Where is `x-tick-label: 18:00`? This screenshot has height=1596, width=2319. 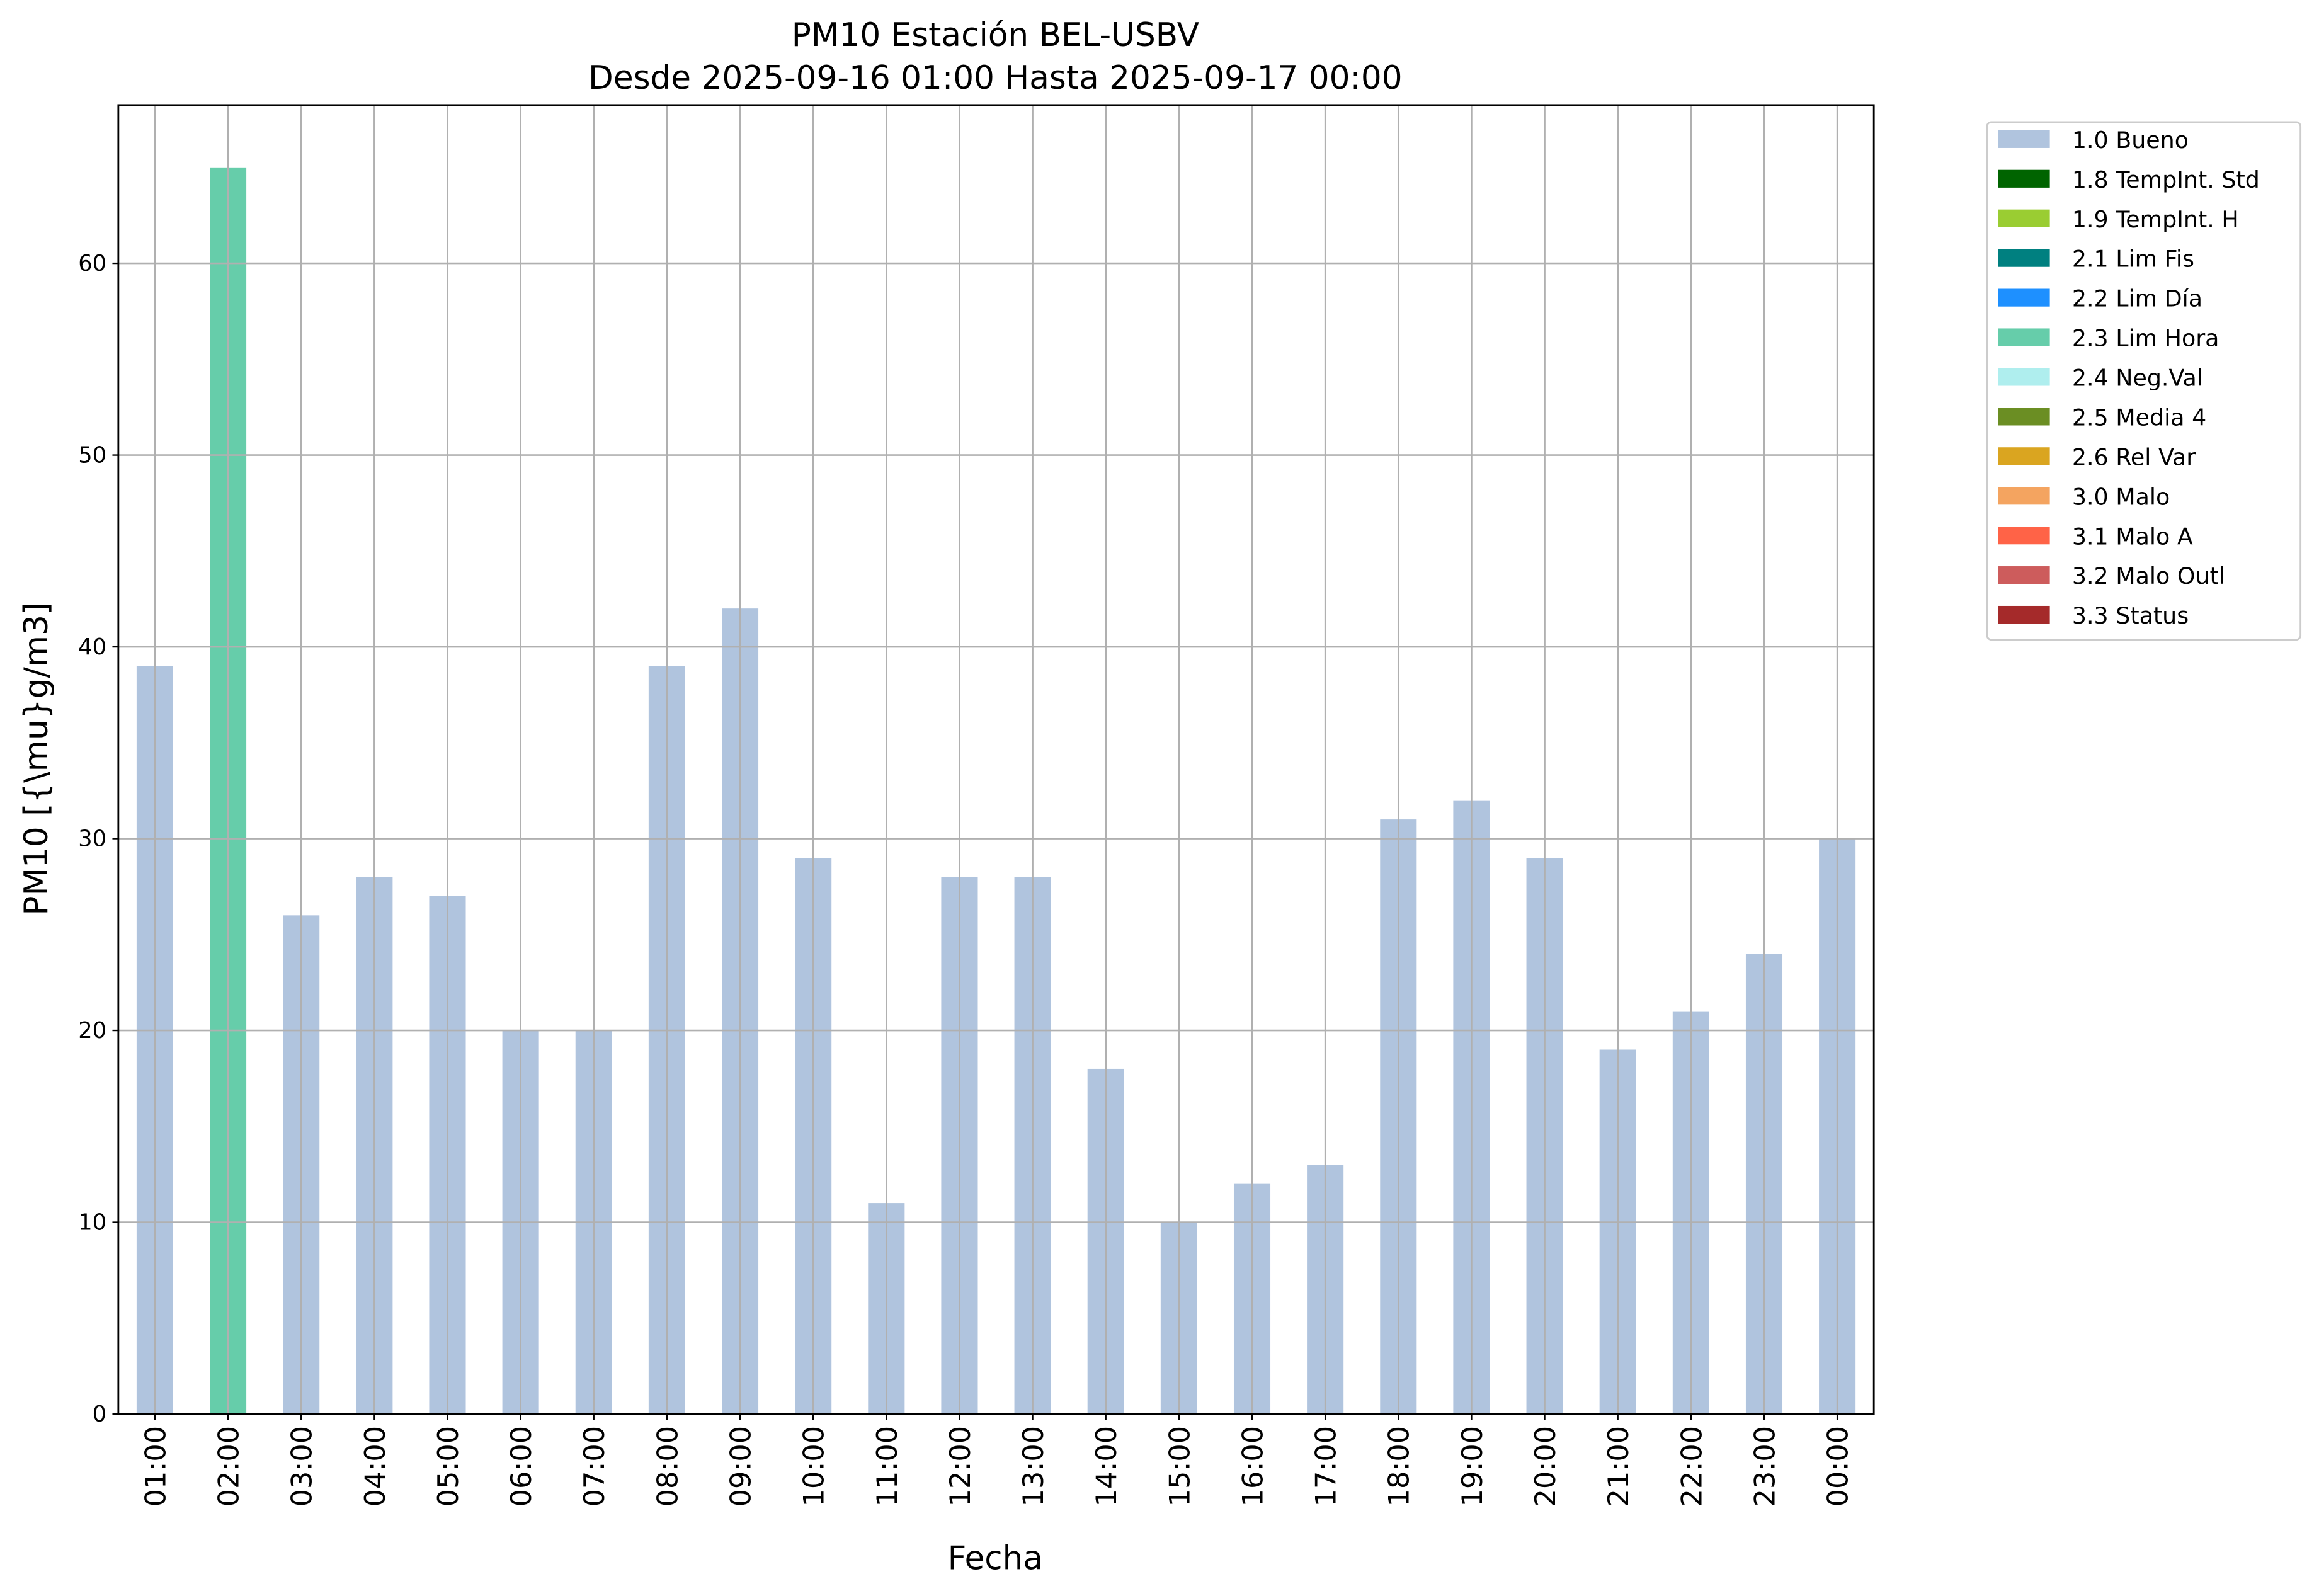 x-tick-label: 18:00 is located at coordinates (1399, 1466).